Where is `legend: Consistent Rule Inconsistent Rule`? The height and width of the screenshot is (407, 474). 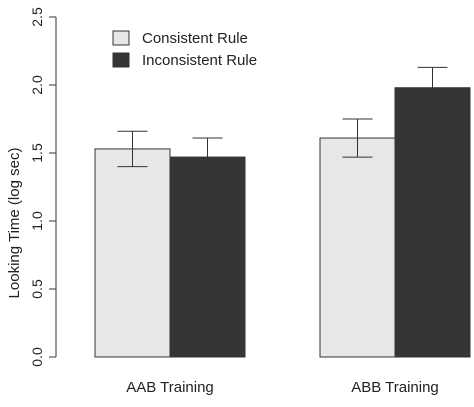 legend: Consistent Rule Inconsistent Rule is located at coordinates (184, 49).